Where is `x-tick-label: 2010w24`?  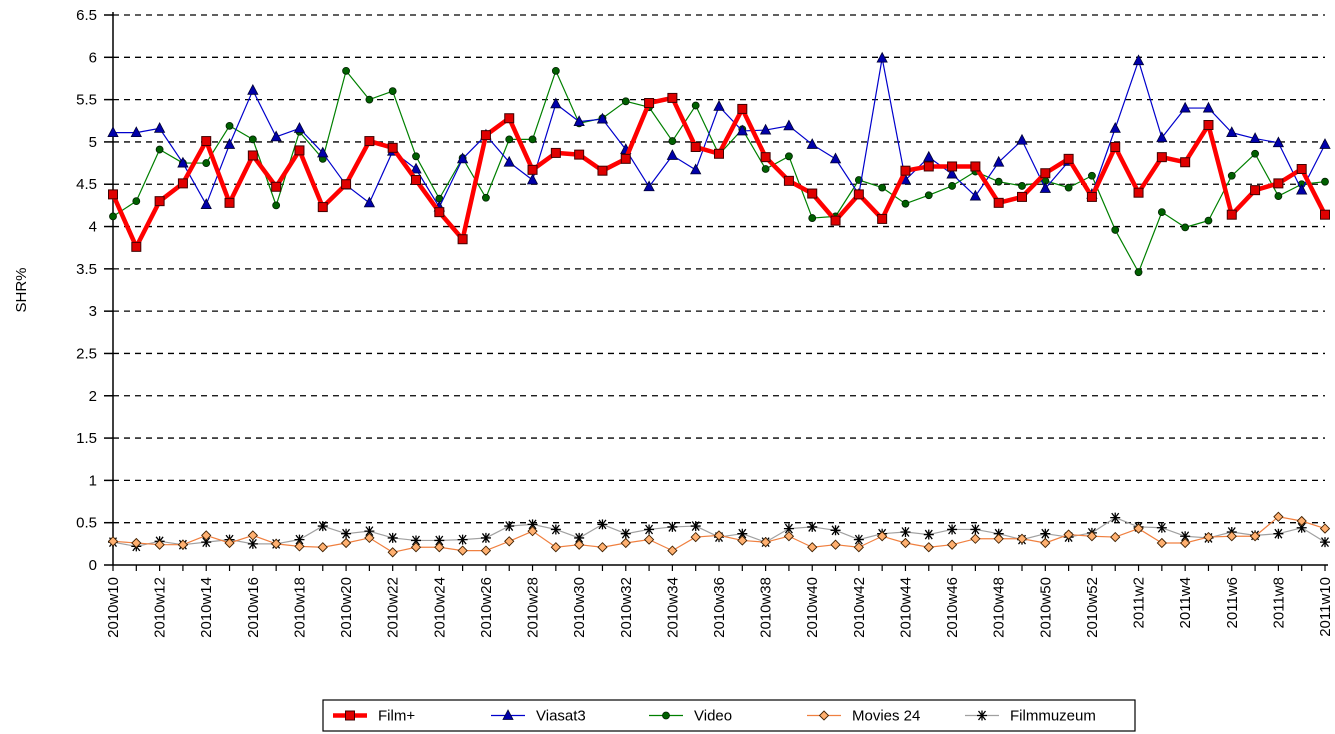 x-tick-label: 2010w24 is located at coordinates (439, 607).